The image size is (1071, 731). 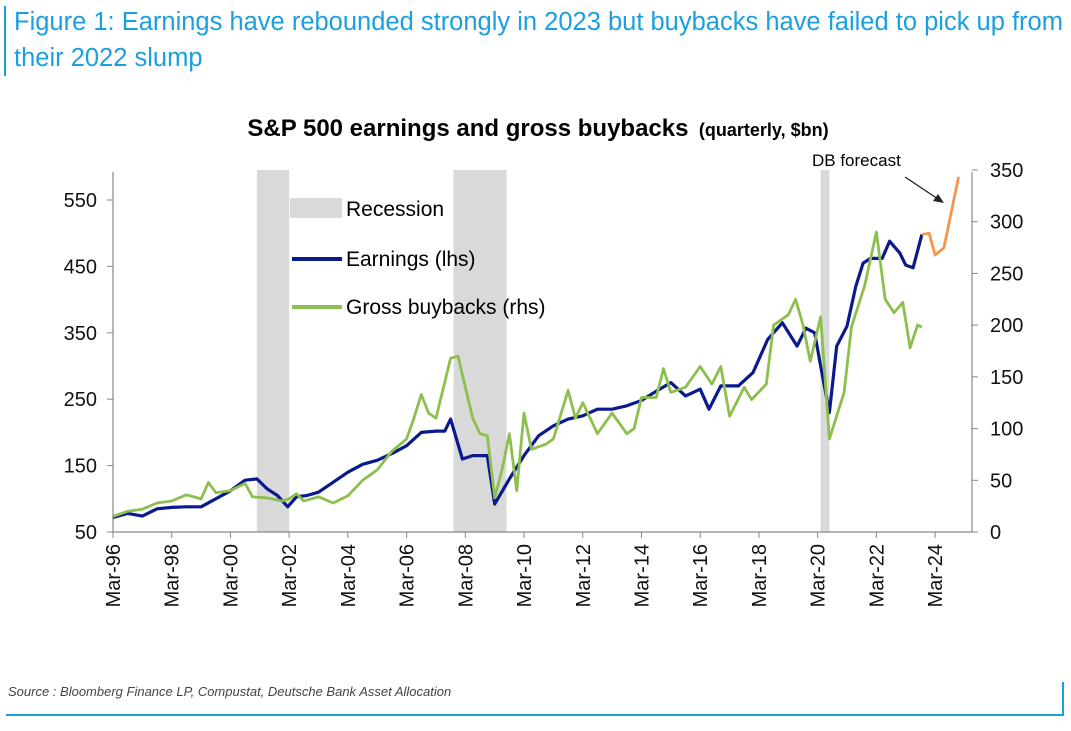 What do you see at coordinates (80, 334) in the screenshot?
I see `left-tick-label: 350` at bounding box center [80, 334].